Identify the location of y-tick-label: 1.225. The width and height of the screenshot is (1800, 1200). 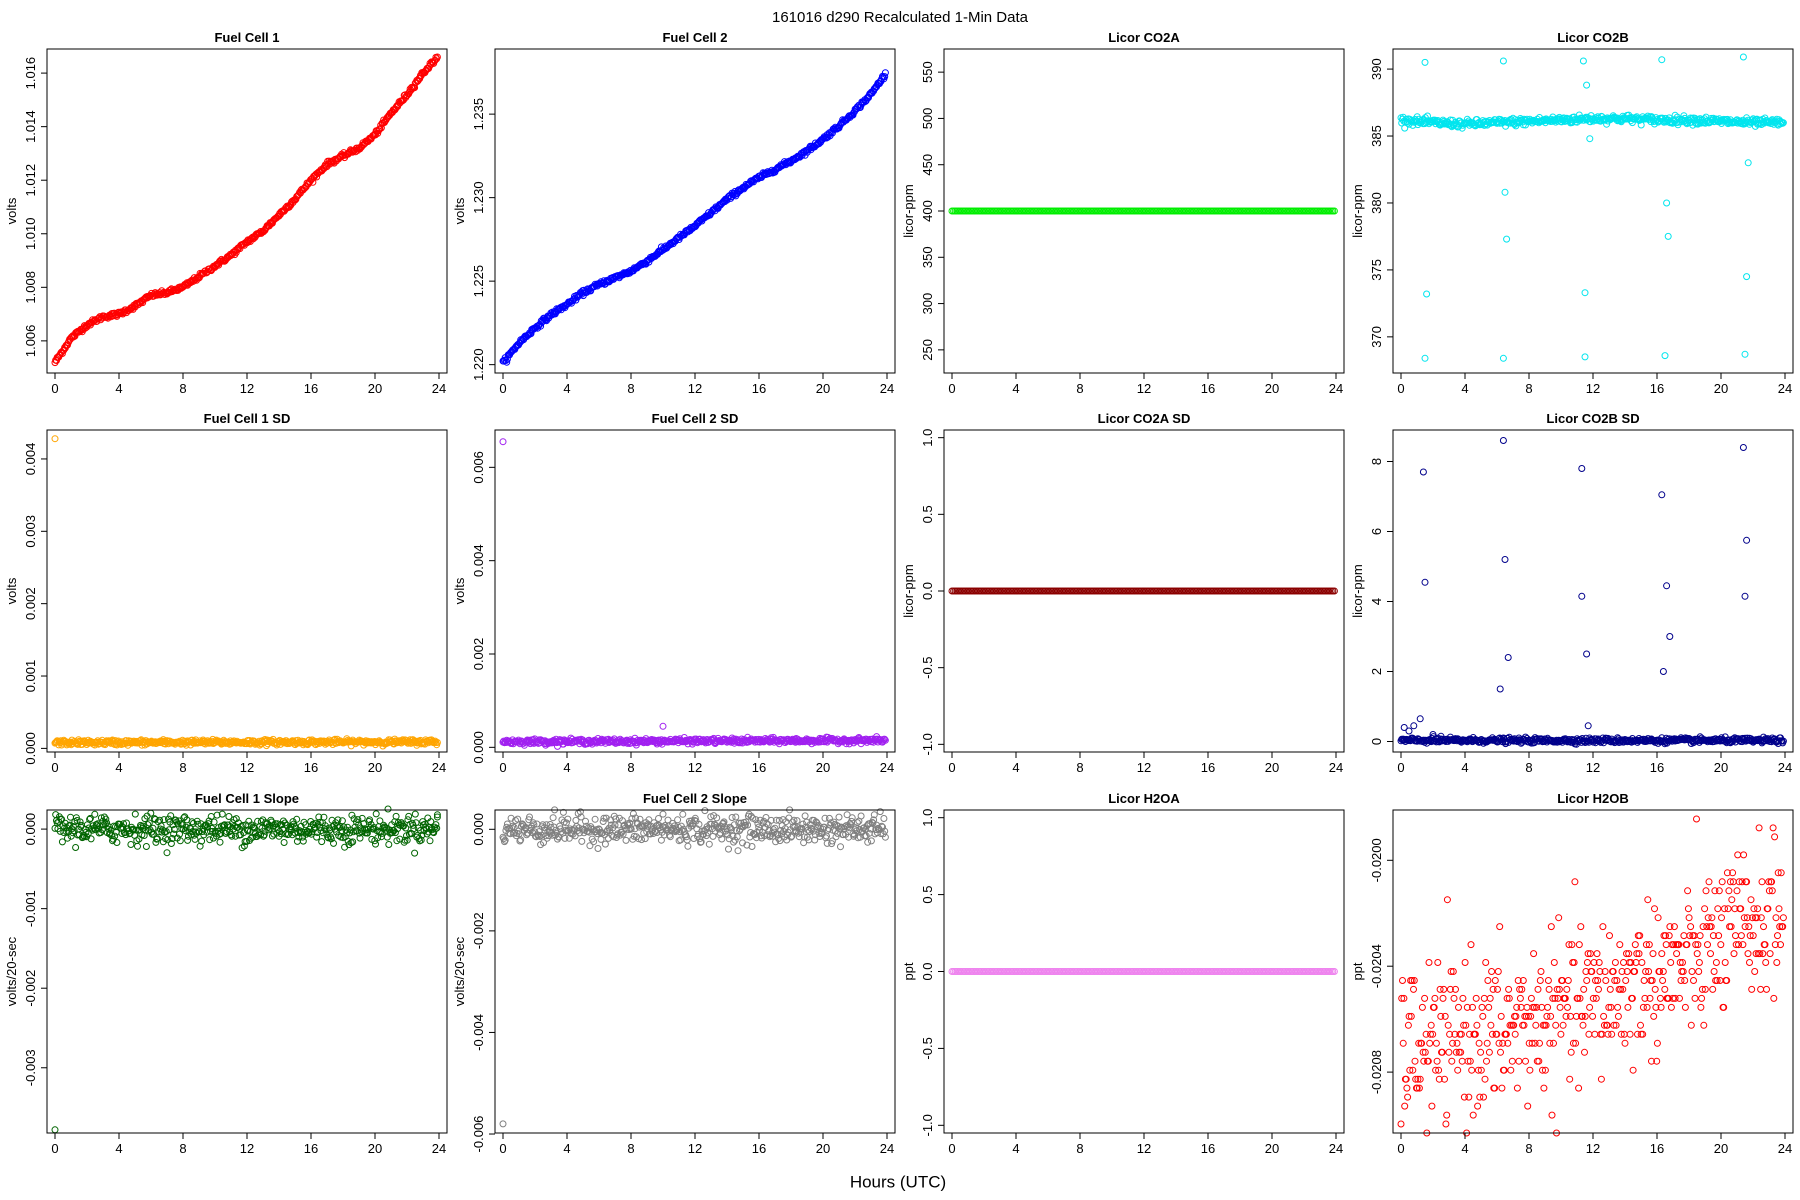
(478, 281).